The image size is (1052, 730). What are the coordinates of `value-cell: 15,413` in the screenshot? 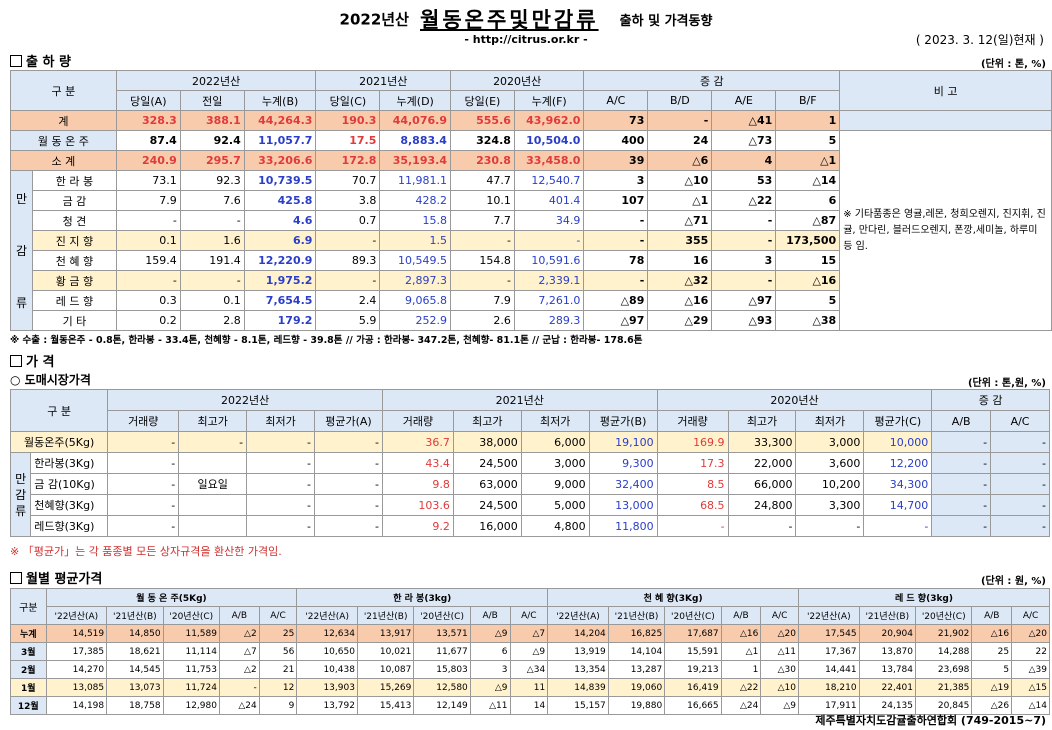 It's located at (385, 705).